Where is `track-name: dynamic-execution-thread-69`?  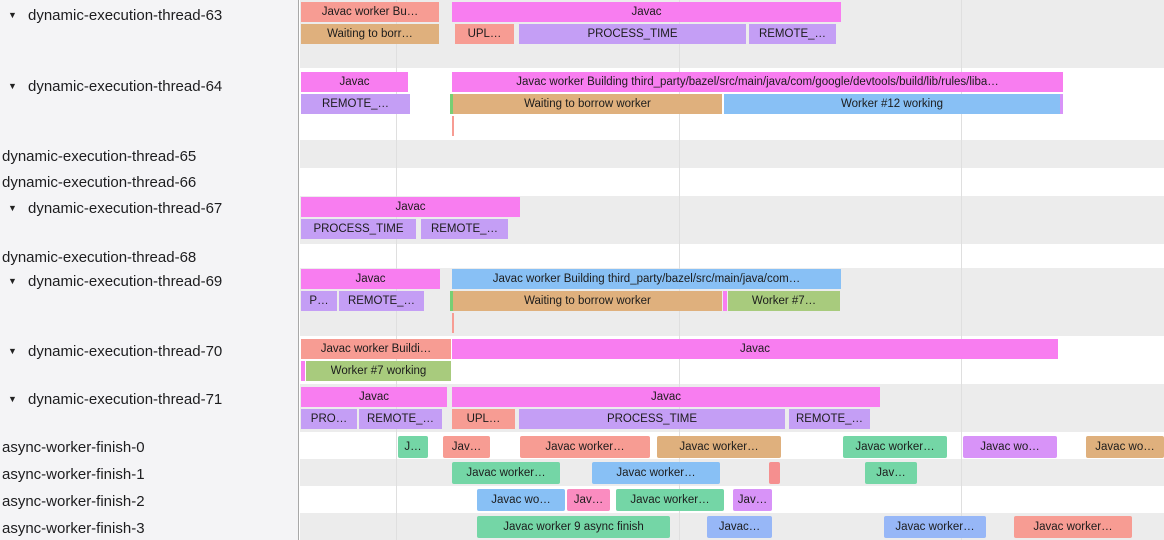
track-name: dynamic-execution-thread-69 is located at coordinates (125, 281).